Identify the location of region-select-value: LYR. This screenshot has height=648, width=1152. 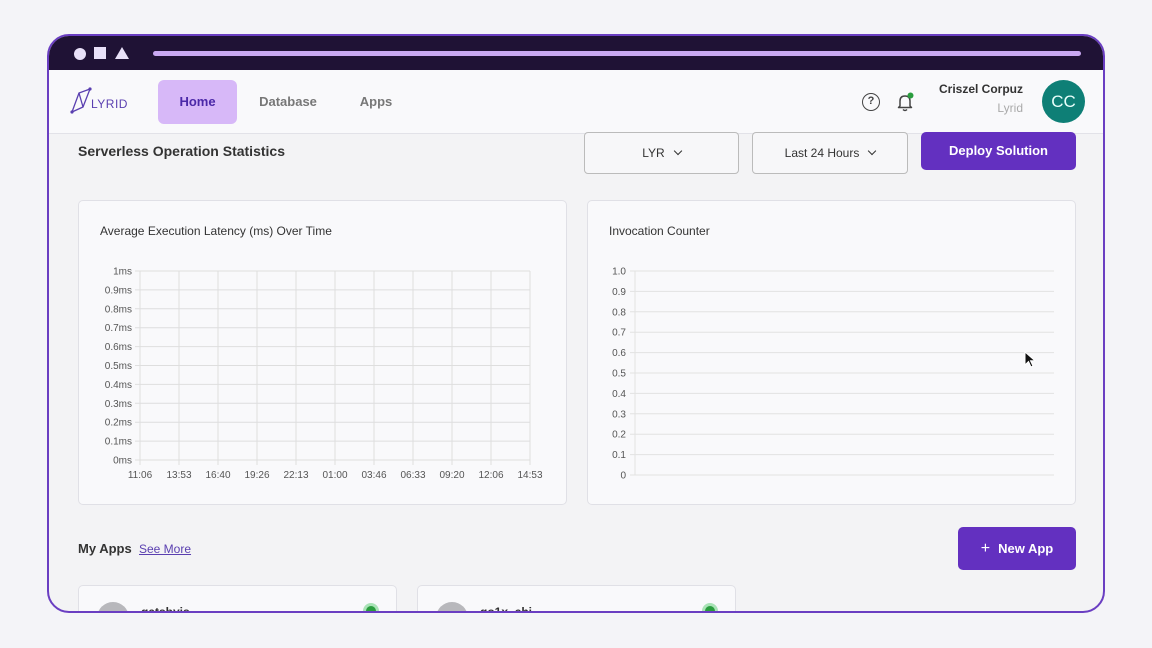
(653, 153).